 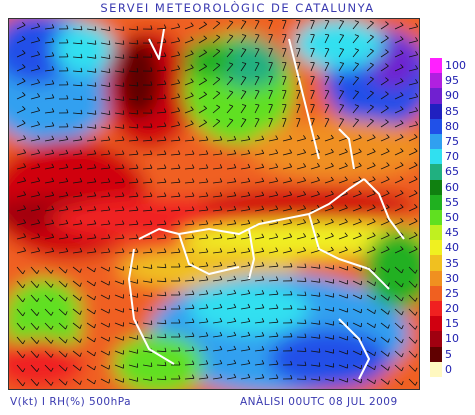 What do you see at coordinates (436, 141) in the screenshot?
I see `legend-swatch` at bounding box center [436, 141].